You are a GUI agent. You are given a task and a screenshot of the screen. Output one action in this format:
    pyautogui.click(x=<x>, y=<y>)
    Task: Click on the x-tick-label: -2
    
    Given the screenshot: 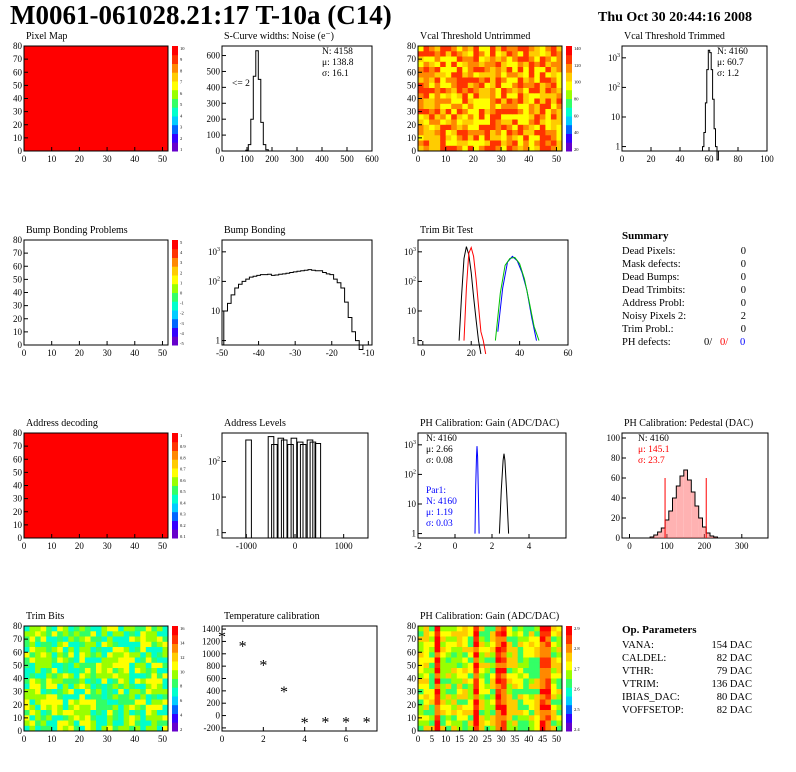 What is the action you would take?
    pyautogui.click(x=418, y=546)
    